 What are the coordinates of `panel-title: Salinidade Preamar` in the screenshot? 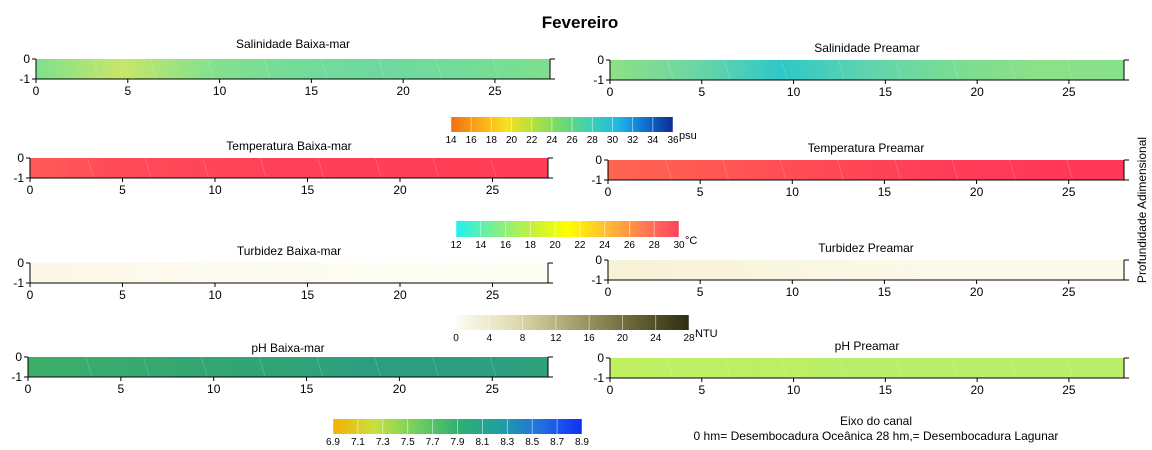 It's located at (866, 48).